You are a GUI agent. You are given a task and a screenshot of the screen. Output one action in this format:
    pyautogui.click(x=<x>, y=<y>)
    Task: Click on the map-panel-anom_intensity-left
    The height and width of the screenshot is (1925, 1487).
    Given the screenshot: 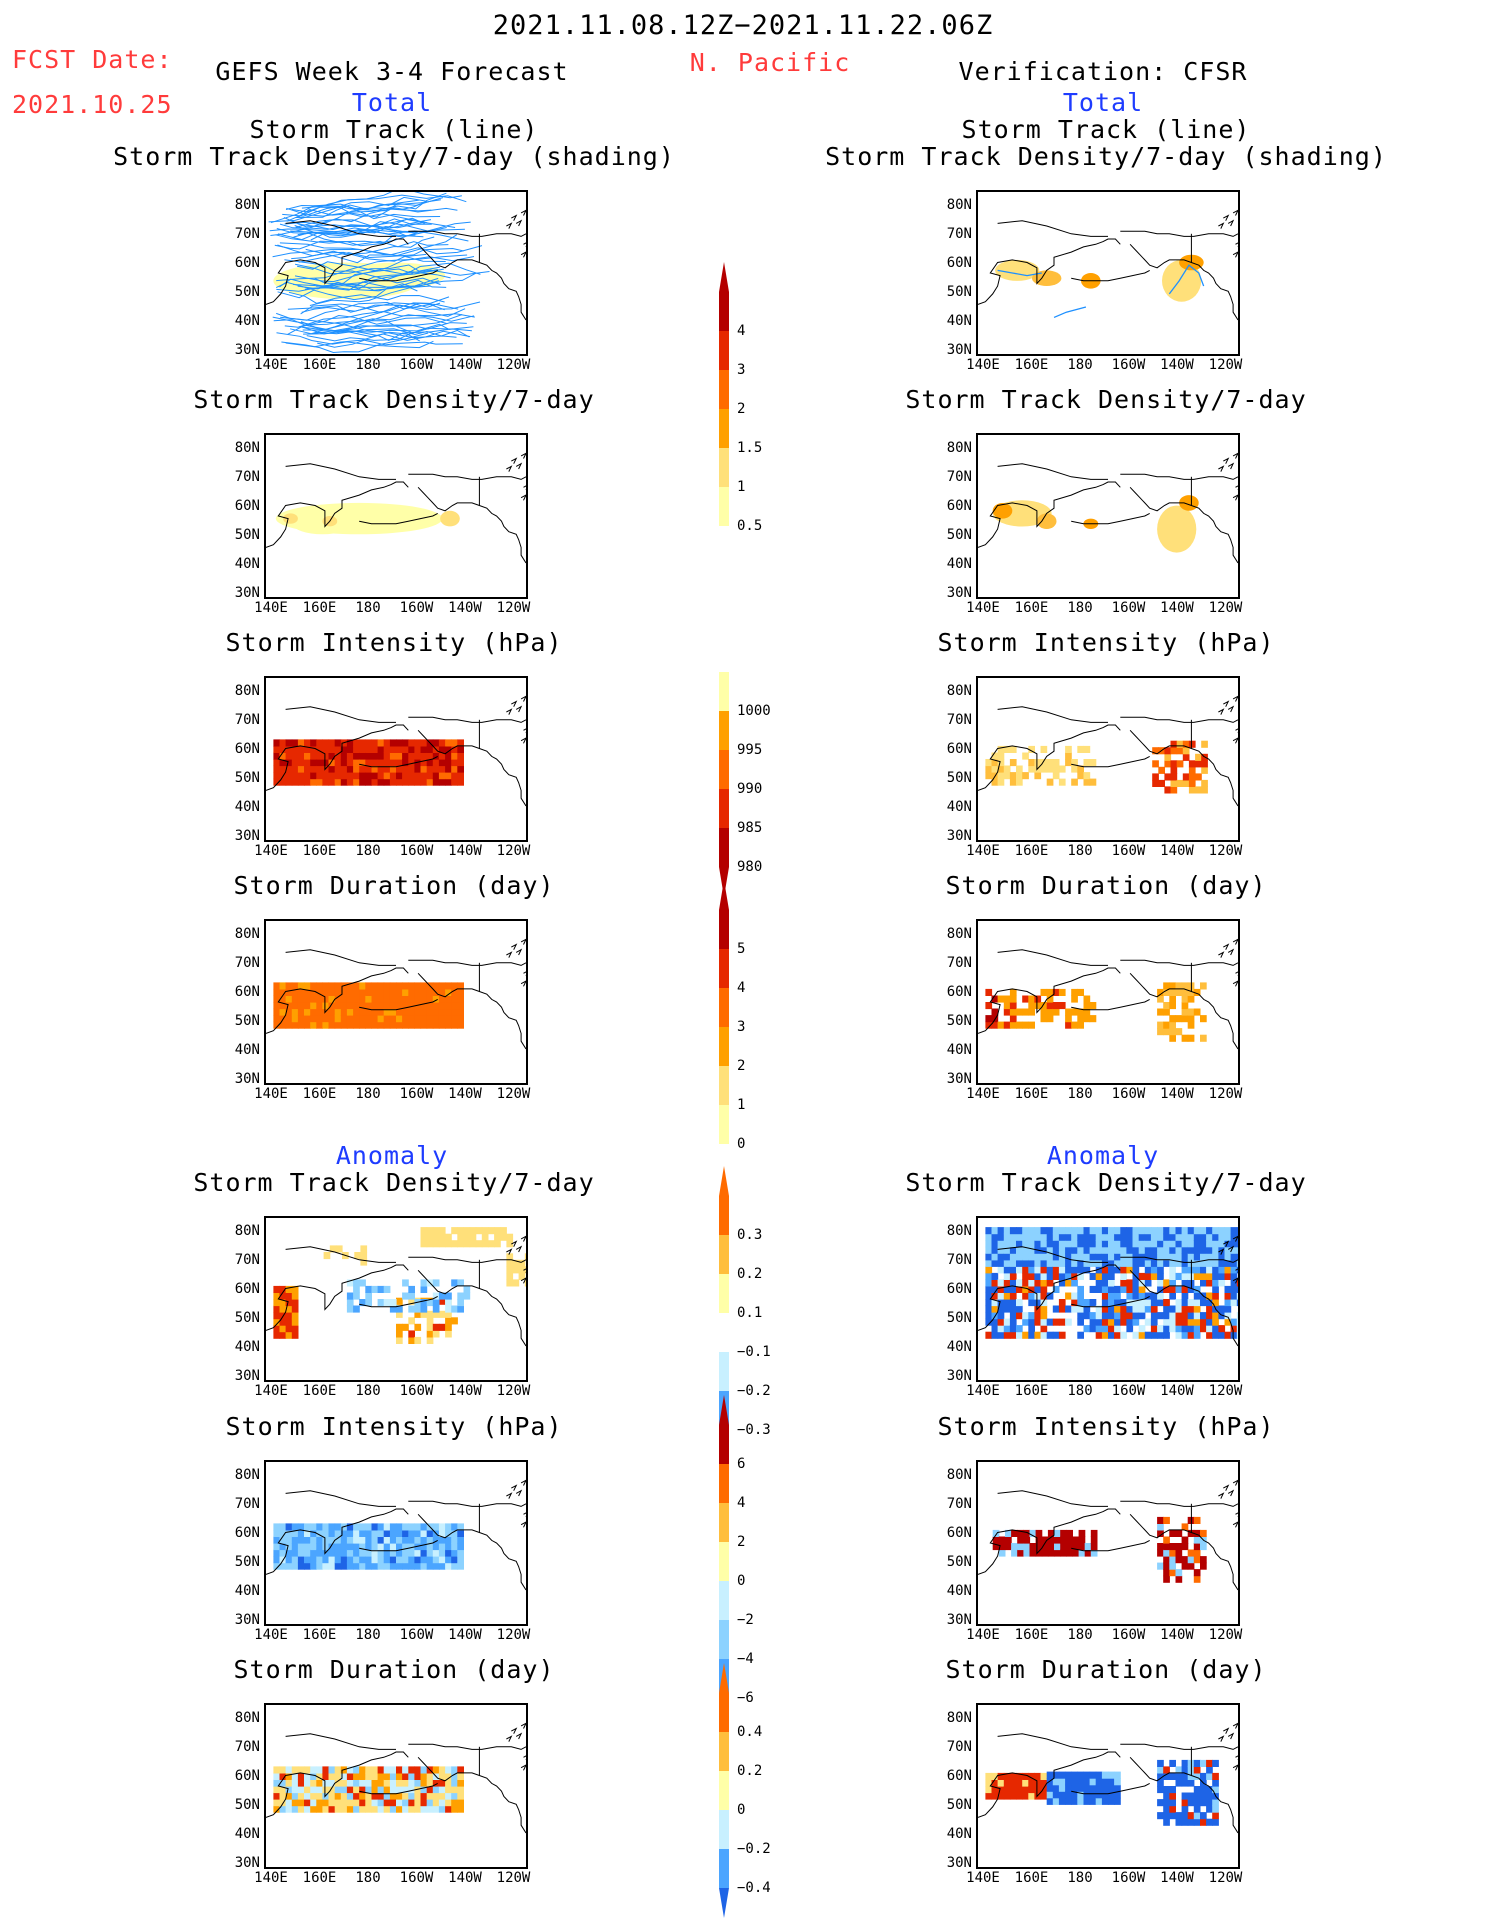 What is the action you would take?
    pyautogui.click(x=396, y=1543)
    